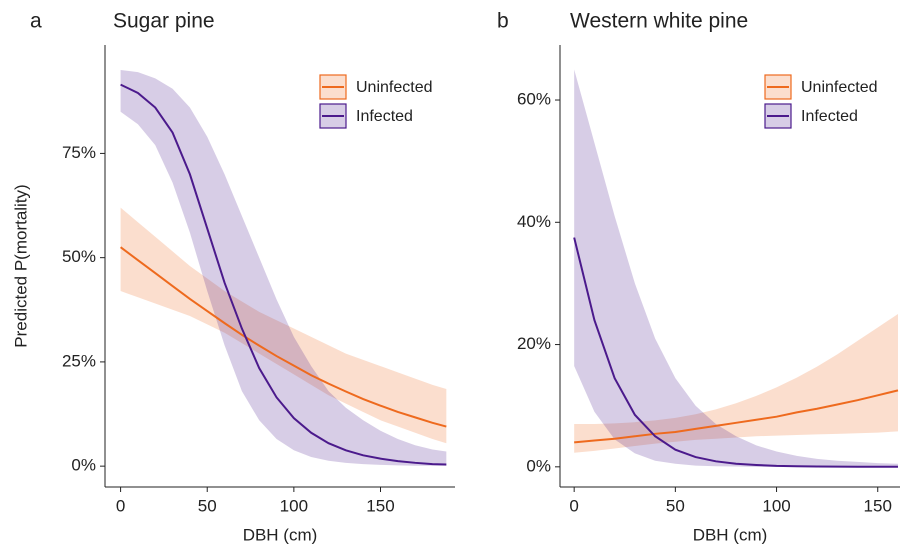 The image size is (905, 550). What do you see at coordinates (20, 265) in the screenshot?
I see `y-axis-title: Predicted P(mortality)` at bounding box center [20, 265].